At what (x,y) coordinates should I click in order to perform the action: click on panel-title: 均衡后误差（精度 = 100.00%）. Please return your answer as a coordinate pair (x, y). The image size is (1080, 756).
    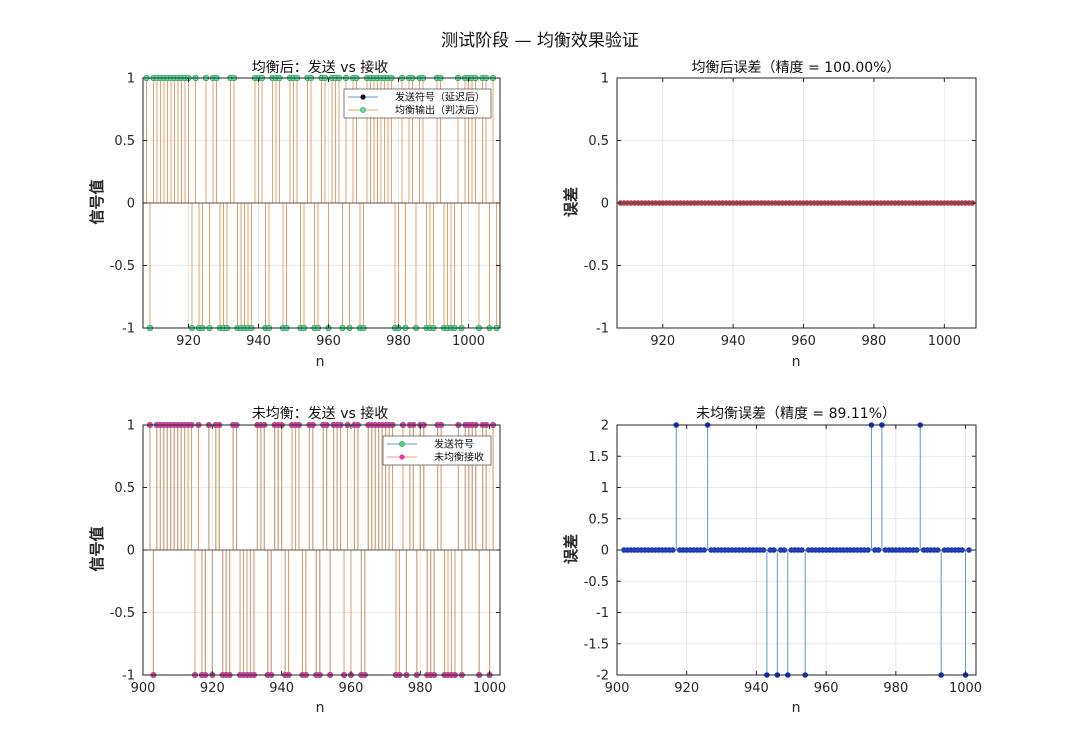
    Looking at the image, I should click on (796, 68).